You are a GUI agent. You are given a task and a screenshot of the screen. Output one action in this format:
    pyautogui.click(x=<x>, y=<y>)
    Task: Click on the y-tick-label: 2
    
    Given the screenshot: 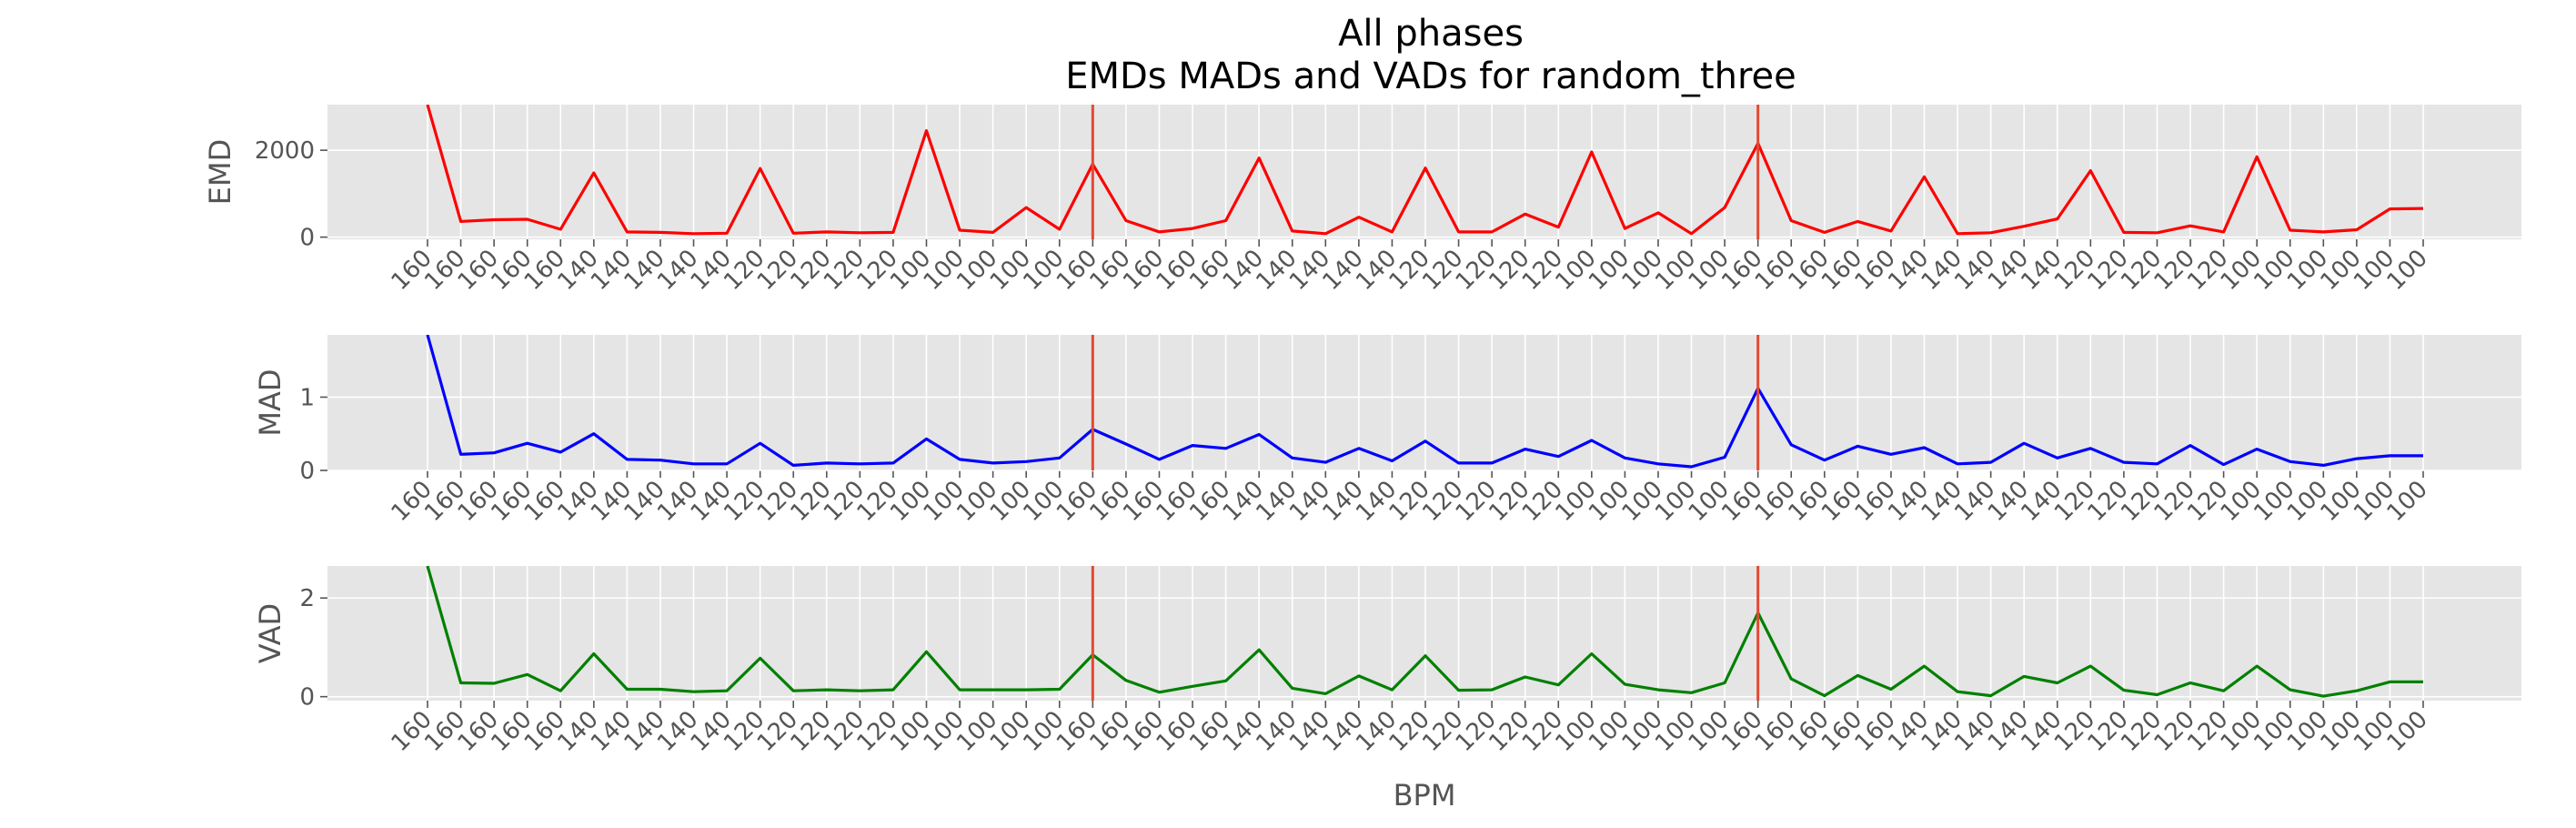 What is the action you would take?
    pyautogui.click(x=307, y=598)
    